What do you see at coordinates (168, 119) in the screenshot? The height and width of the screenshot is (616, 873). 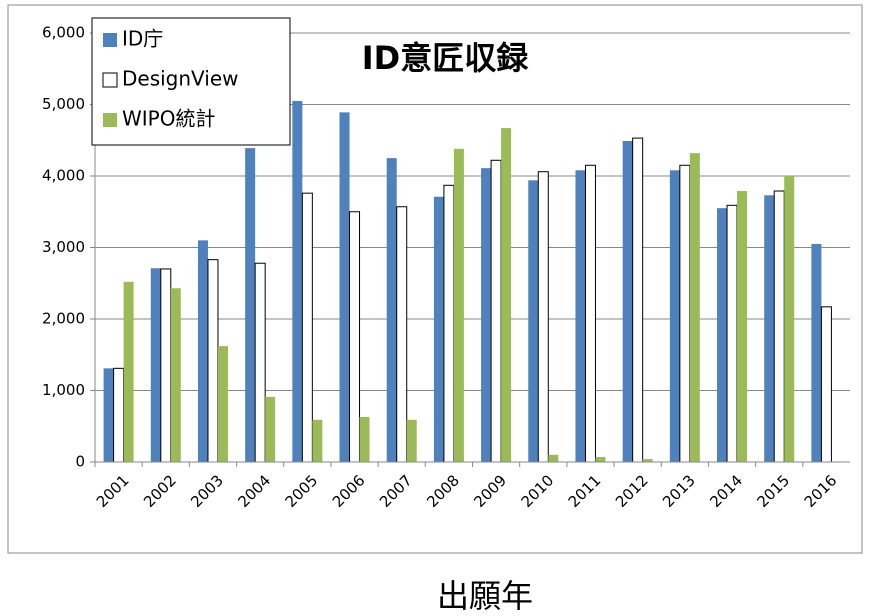 I see `legend-label: WIPO統計` at bounding box center [168, 119].